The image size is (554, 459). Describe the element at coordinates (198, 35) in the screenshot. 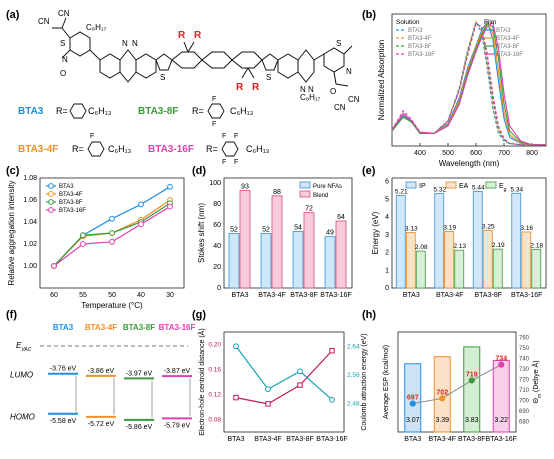

I see `r-label: R` at that location.